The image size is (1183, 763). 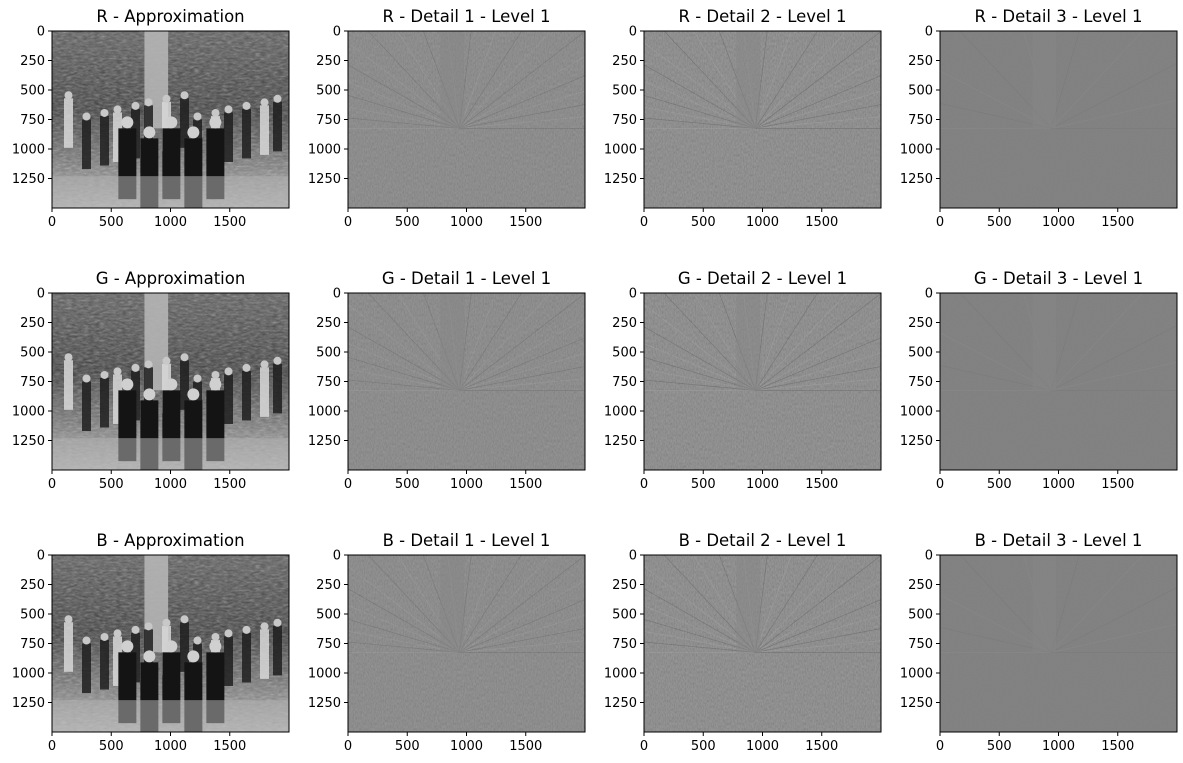 I want to click on panel-title: R - Detail 3 - Level 1, so click(x=1059, y=16).